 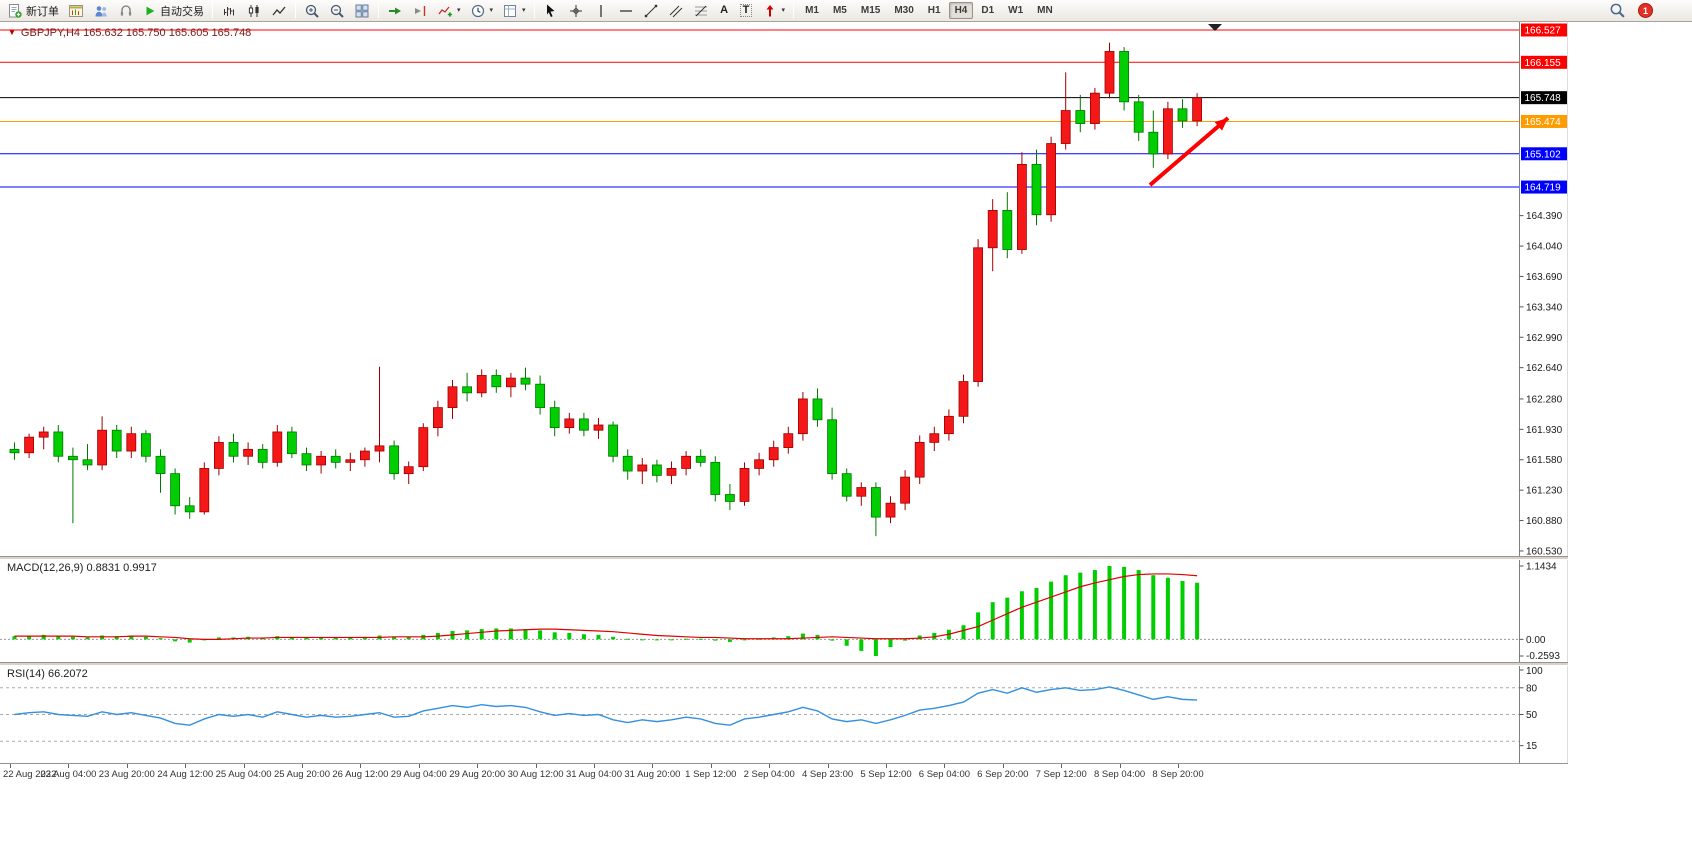 What do you see at coordinates (1045, 10) in the screenshot?
I see `timeframe-mn-button: MN` at bounding box center [1045, 10].